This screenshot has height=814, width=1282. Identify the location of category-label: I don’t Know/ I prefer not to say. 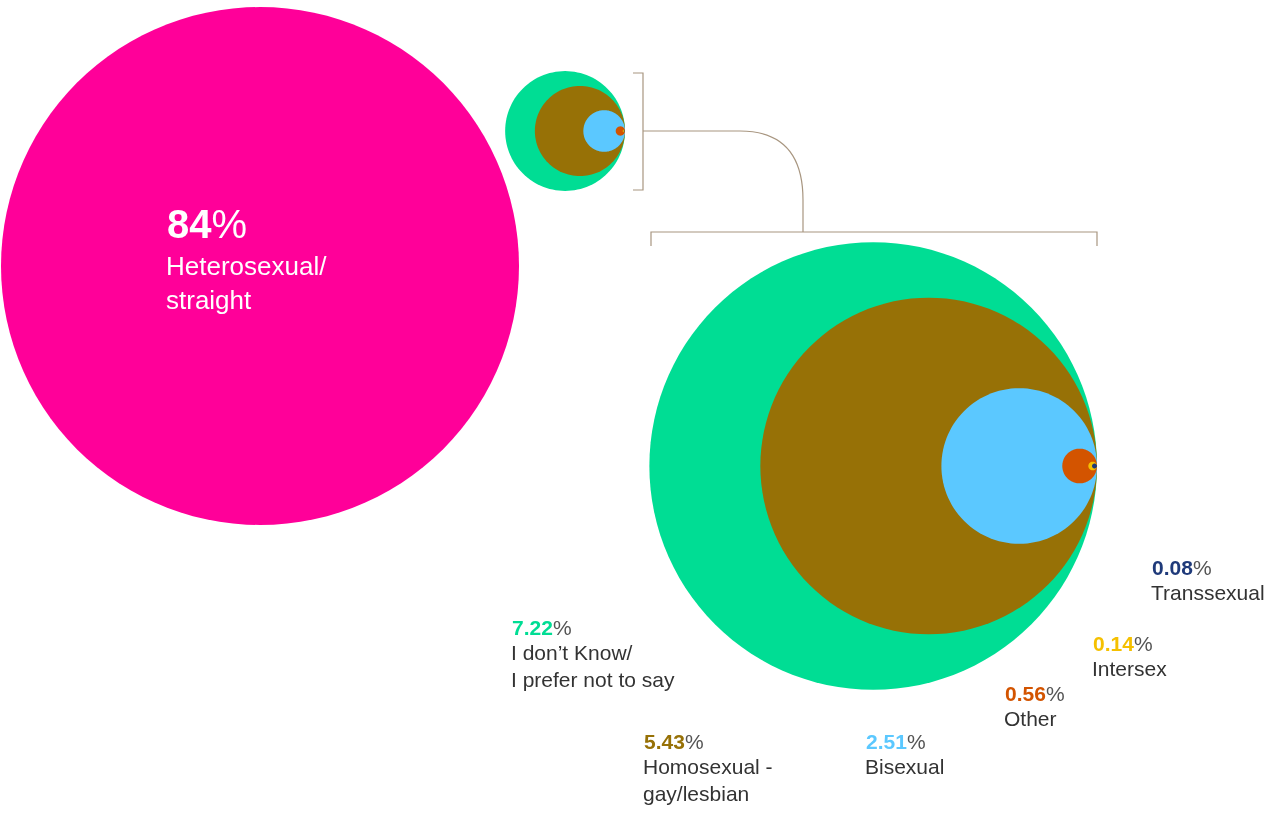
(593, 666).